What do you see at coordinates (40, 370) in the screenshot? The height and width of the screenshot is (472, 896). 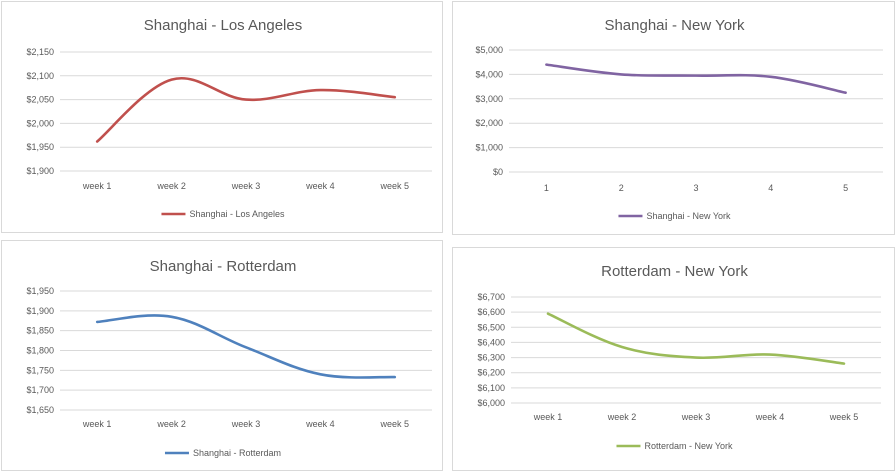 I see `y-tick-label: $1,750` at bounding box center [40, 370].